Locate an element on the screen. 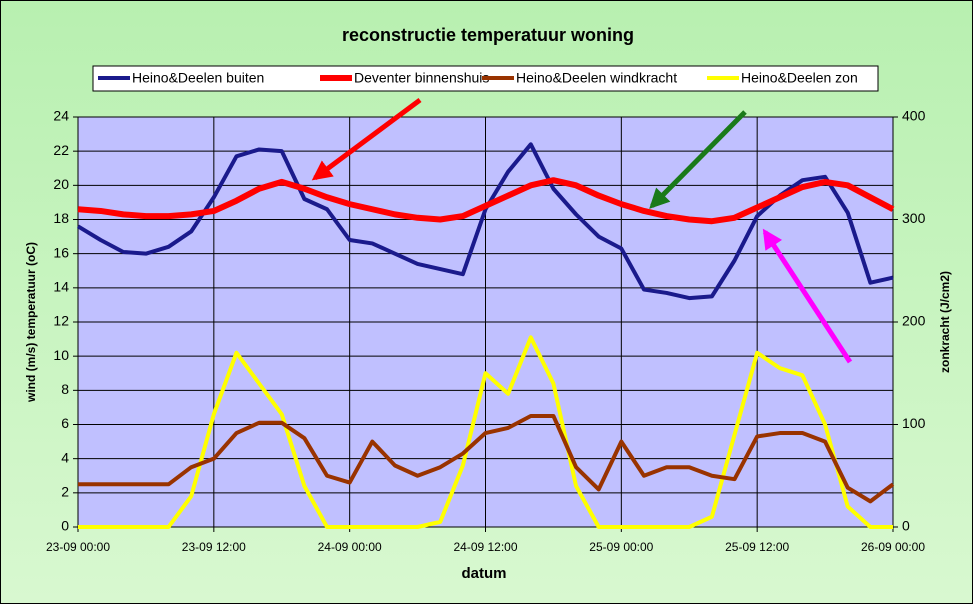 This screenshot has height=611, width=975. legend-label: Heino&Deelen buiten is located at coordinates (198, 78).